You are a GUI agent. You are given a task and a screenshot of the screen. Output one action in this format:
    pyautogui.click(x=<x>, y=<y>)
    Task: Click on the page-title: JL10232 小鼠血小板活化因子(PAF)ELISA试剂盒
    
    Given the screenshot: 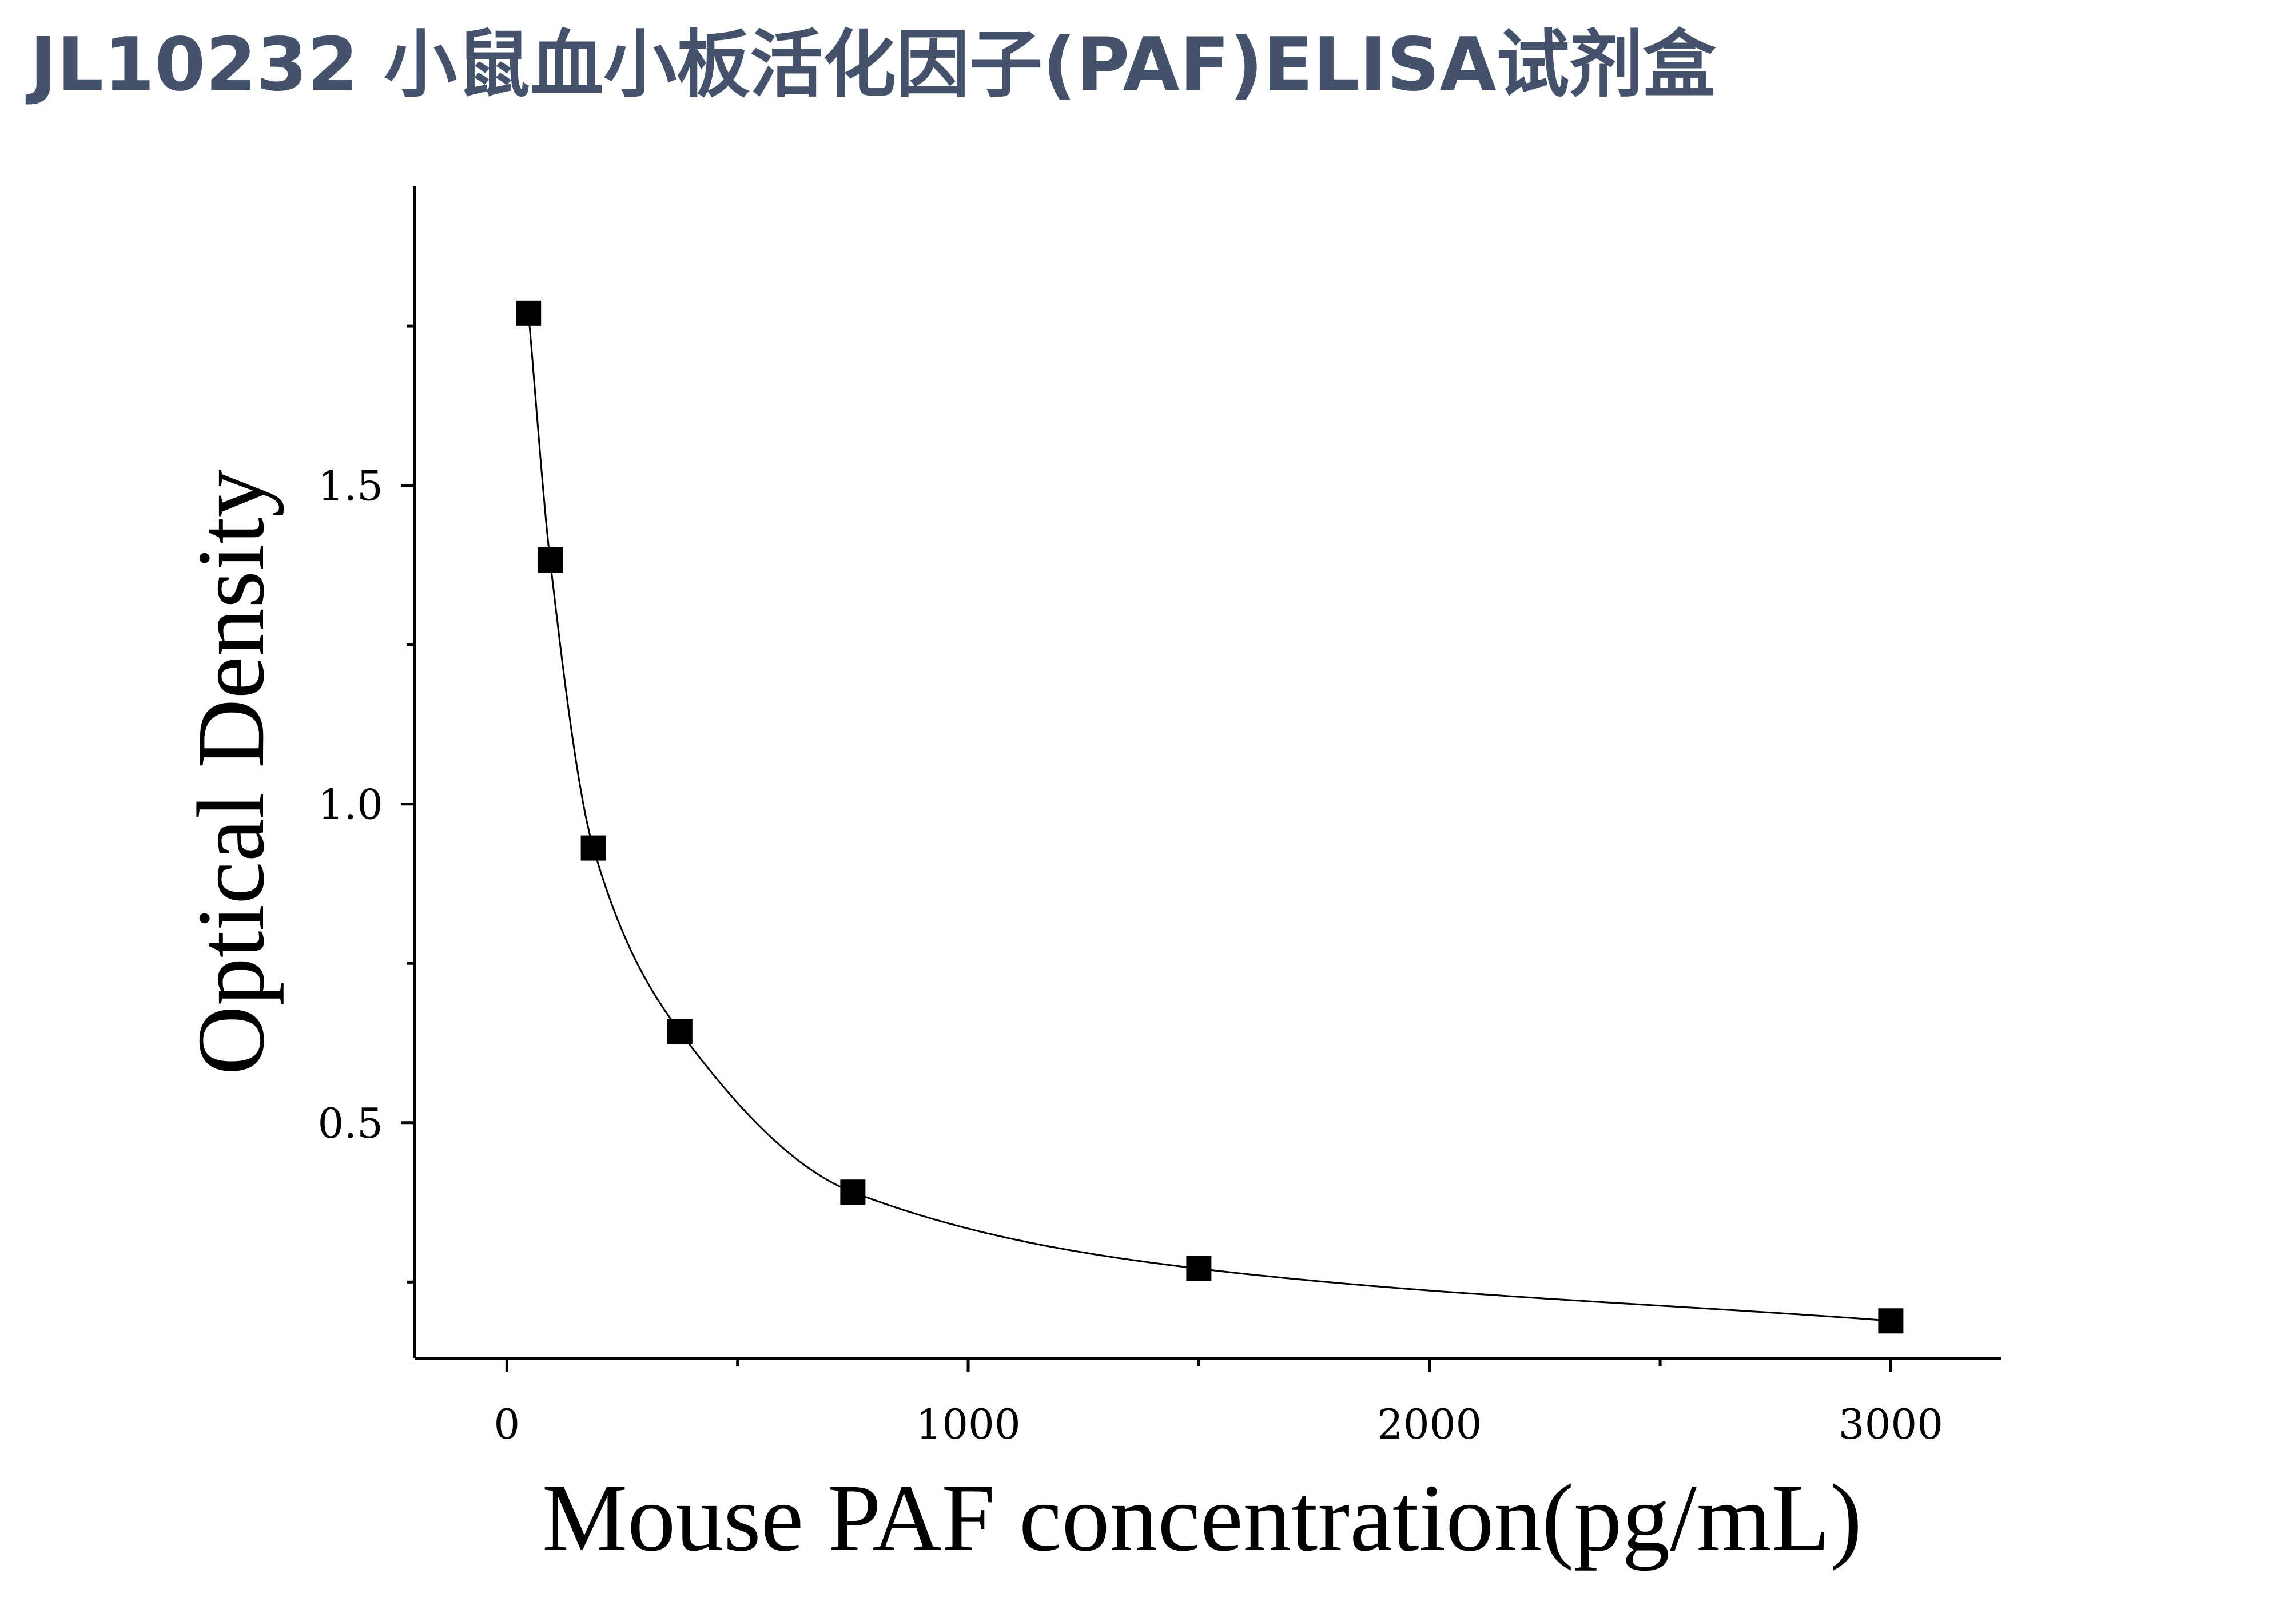 What is the action you would take?
    pyautogui.click(x=873, y=65)
    